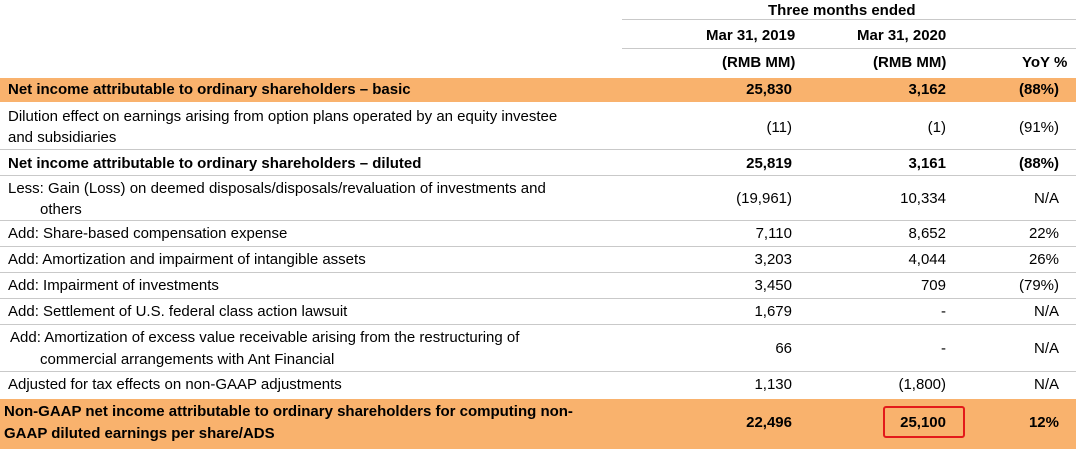  I want to click on header-col2-unit: (RMB MM), so click(910, 62).